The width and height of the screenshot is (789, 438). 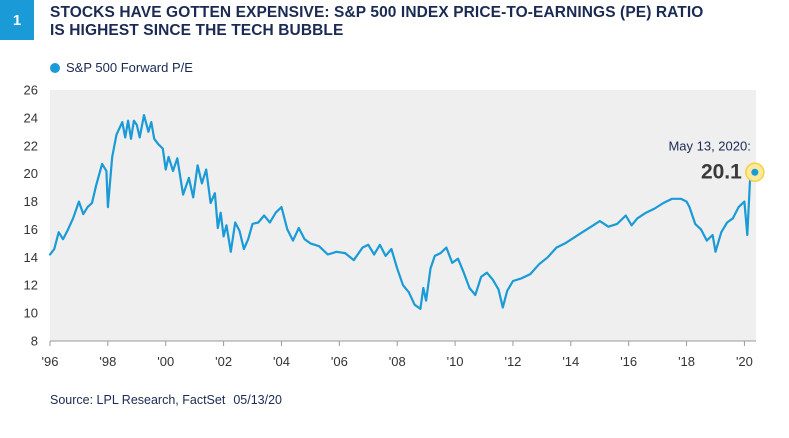 What do you see at coordinates (31, 173) in the screenshot?
I see `y-tick-label: 20` at bounding box center [31, 173].